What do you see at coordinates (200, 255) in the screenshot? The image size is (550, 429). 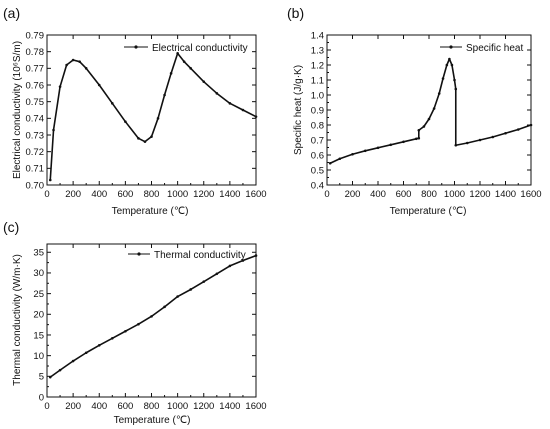 I see `legend-label-c: Thermal conductivity` at bounding box center [200, 255].